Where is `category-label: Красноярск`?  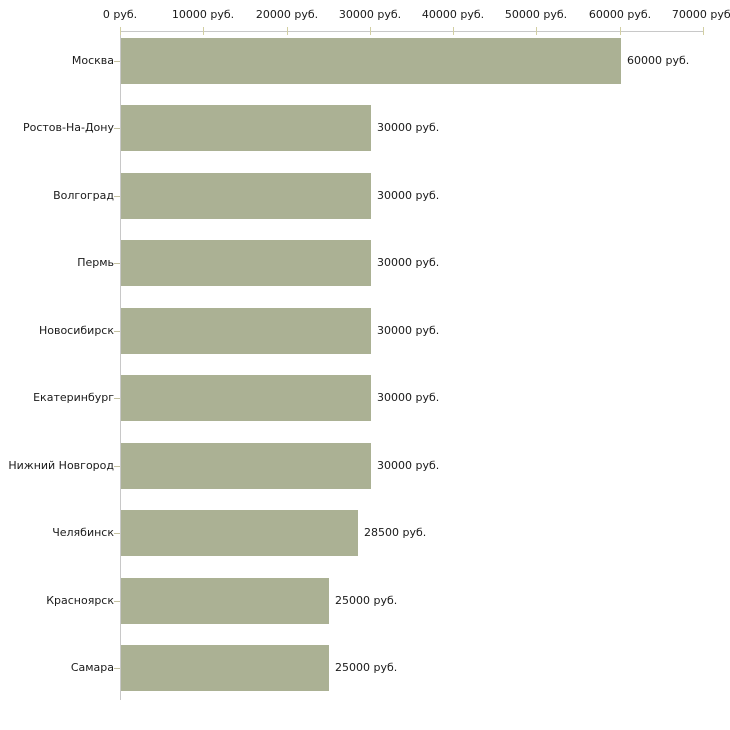
category-label: Красноярск is located at coordinates (80, 600).